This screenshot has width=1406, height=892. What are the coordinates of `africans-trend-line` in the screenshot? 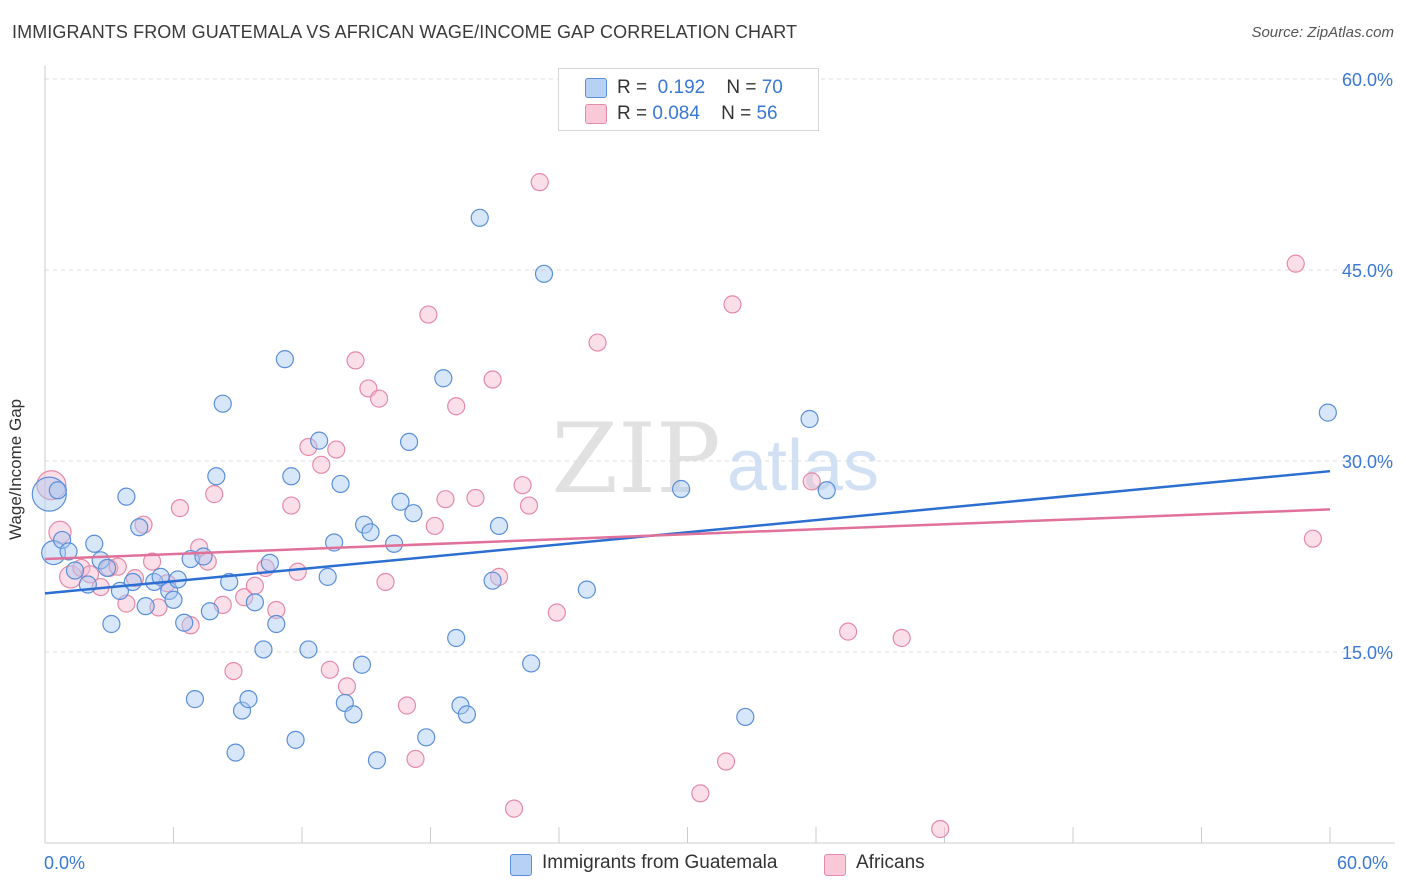 It's located at (687, 534).